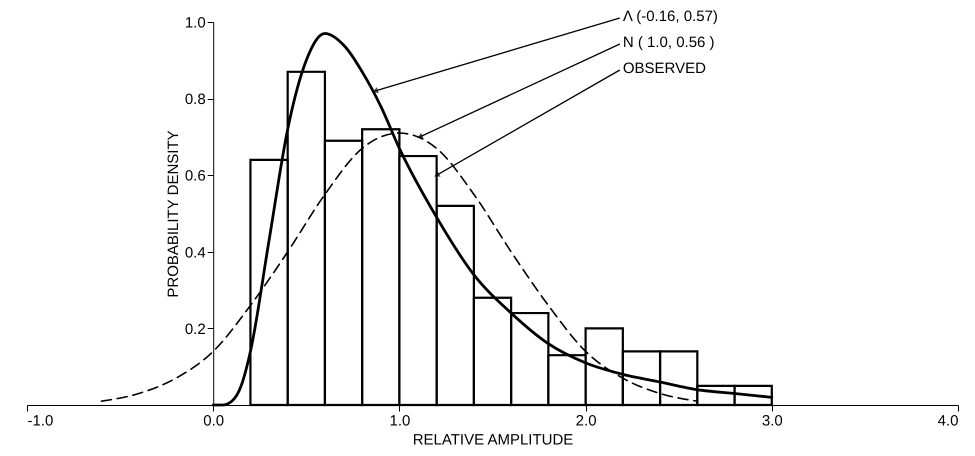  Describe the element at coordinates (195, 176) in the screenshot. I see `y-tick-label: 0.6` at that location.